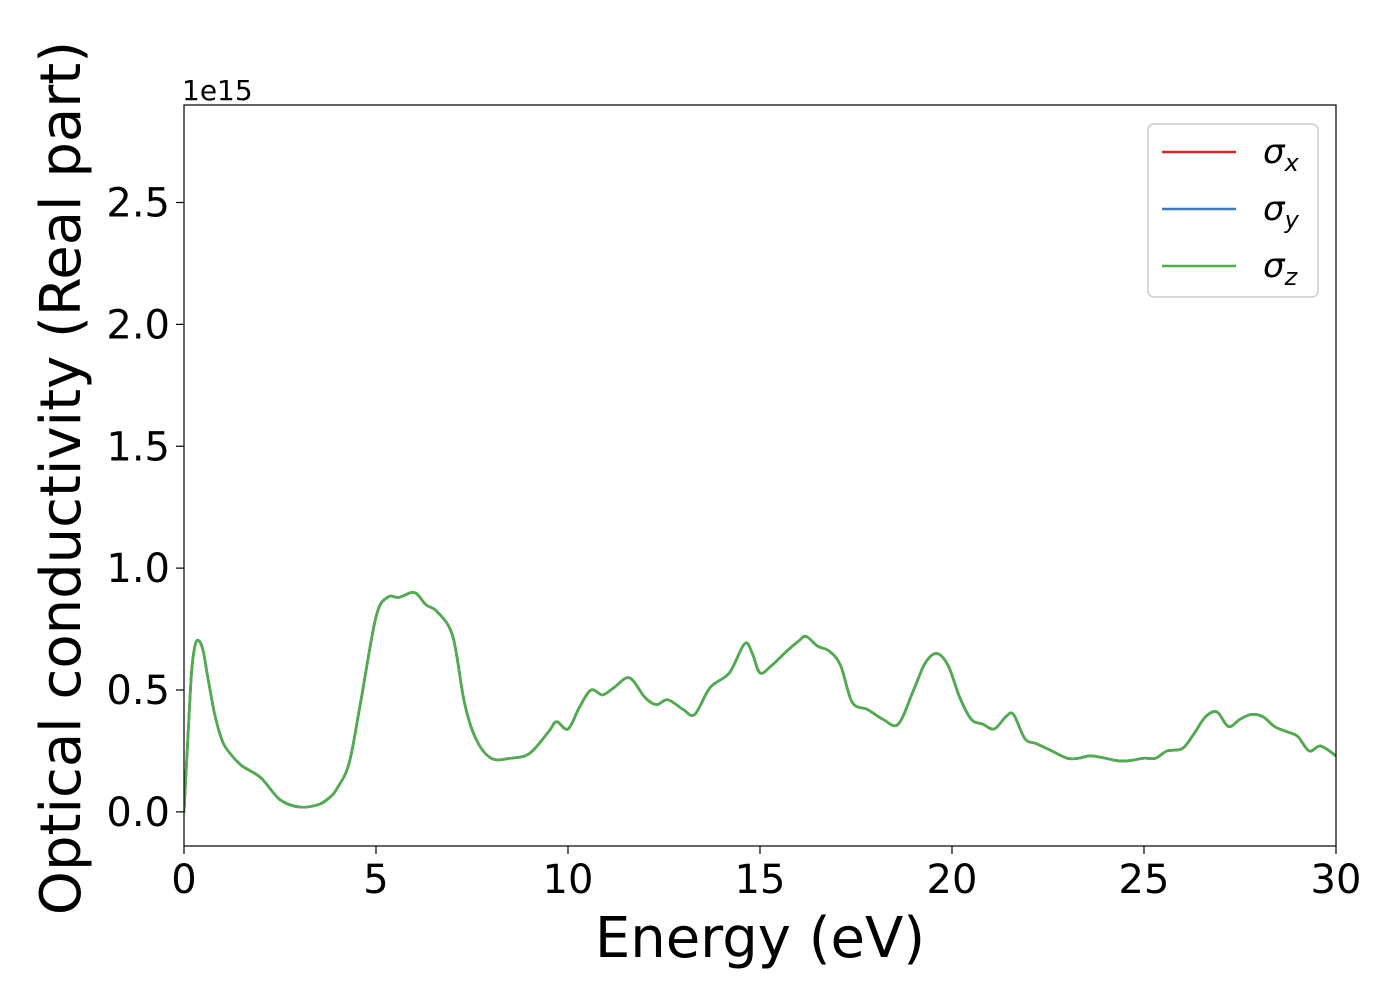 Image resolution: width=1400 pixels, height=1000 pixels. I want to click on x-tick-label: 0, so click(183, 880).